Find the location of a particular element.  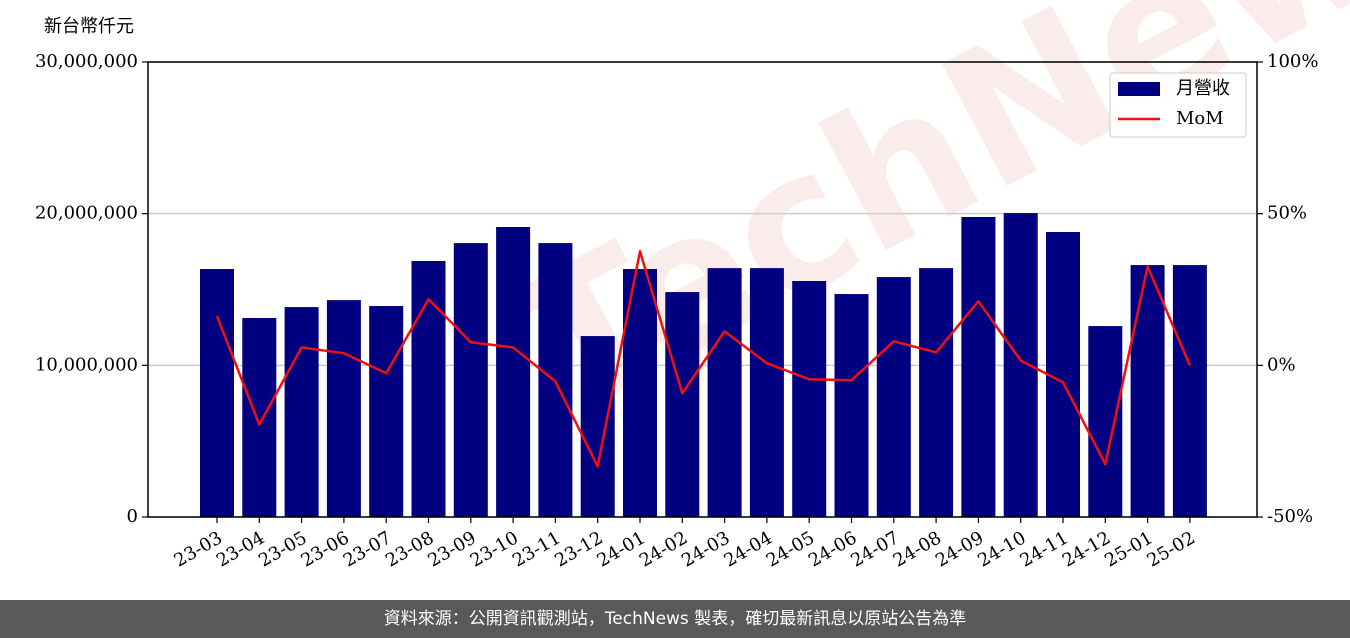

legend-label: MoM is located at coordinates (1200, 118).